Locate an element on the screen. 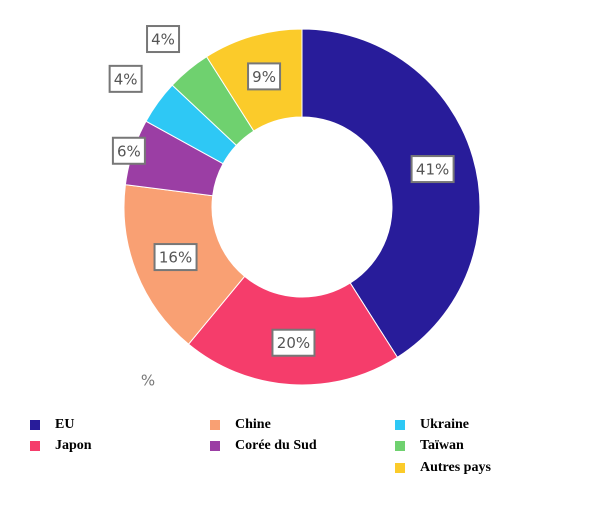  legend-label: Japon is located at coordinates (73, 445).